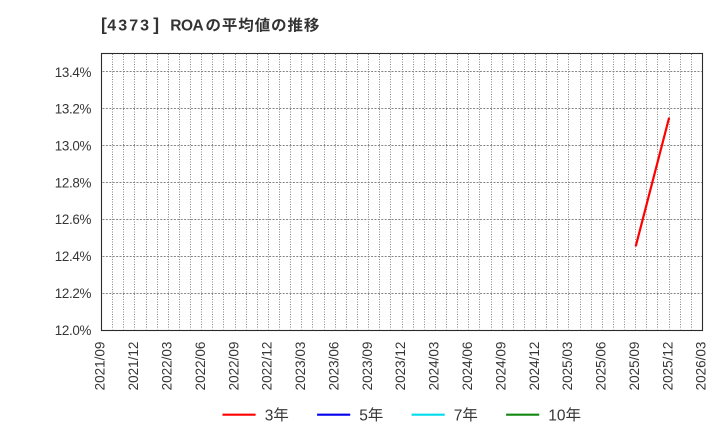 The height and width of the screenshot is (445, 720). What do you see at coordinates (186, 26) in the screenshot?
I see `svg-text: ROA` at bounding box center [186, 26].